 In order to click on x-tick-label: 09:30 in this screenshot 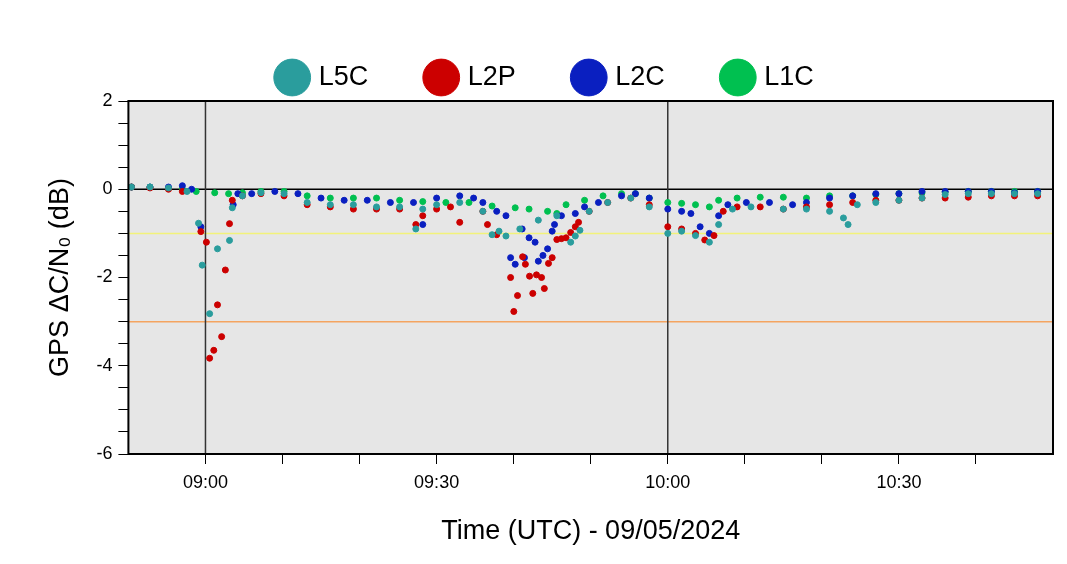, I will do `click(437, 481)`.